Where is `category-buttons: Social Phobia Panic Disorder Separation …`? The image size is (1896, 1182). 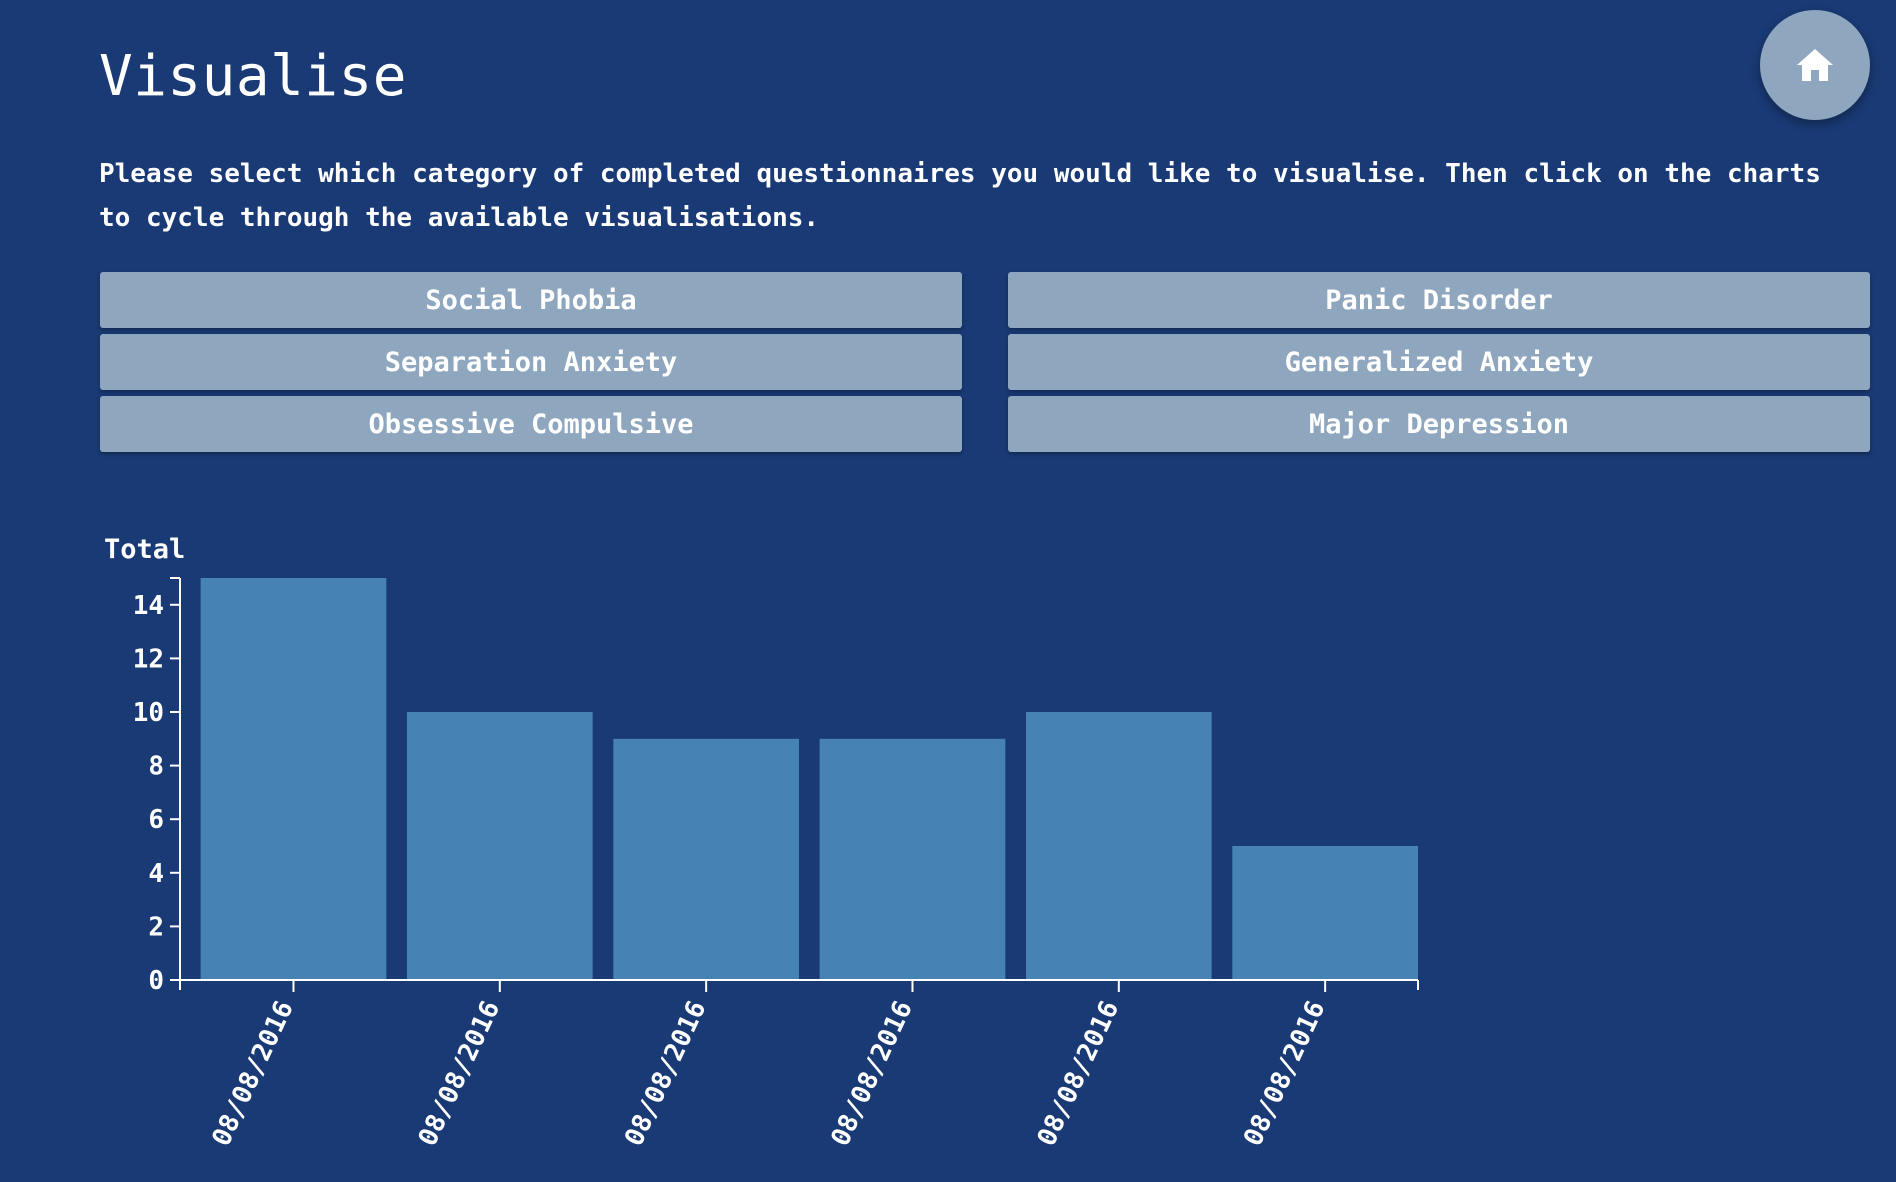 category-buttons: Social Phobia Panic Disorder Separation … is located at coordinates (985, 362).